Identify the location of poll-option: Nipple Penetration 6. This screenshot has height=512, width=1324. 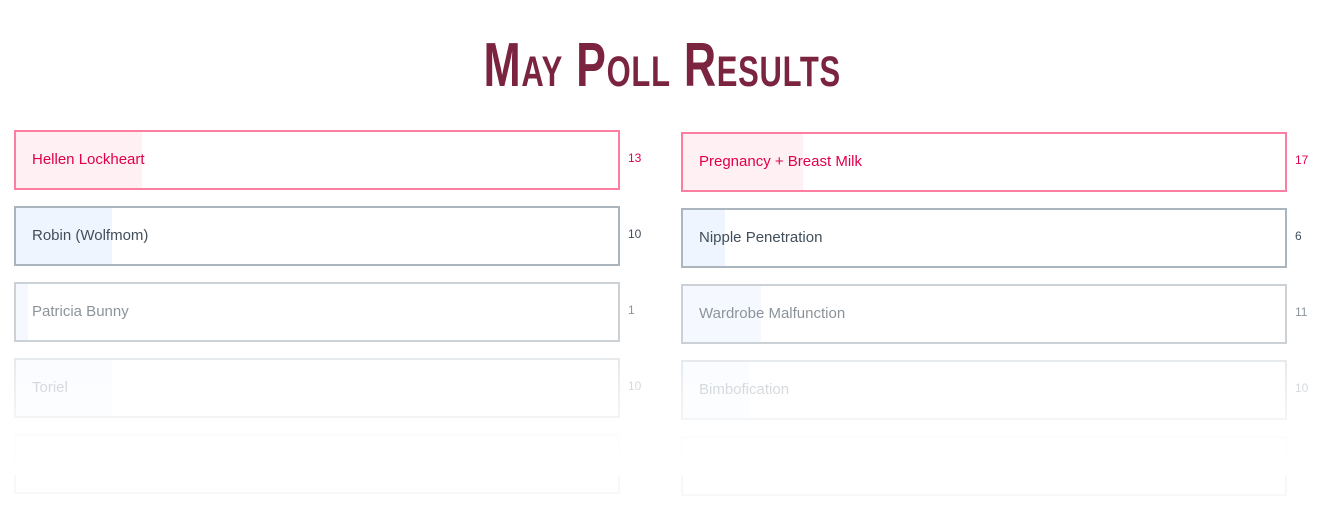
(1002, 238).